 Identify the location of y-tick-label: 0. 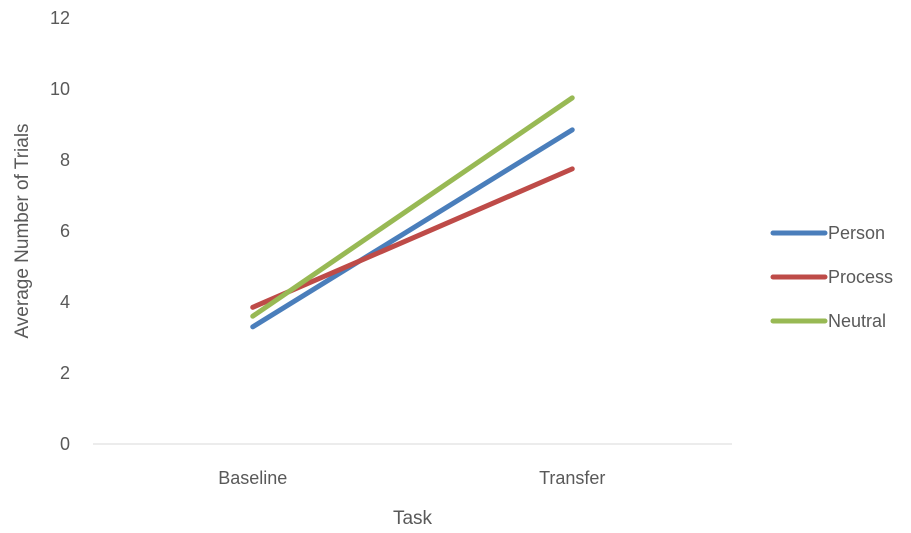
(65, 444).